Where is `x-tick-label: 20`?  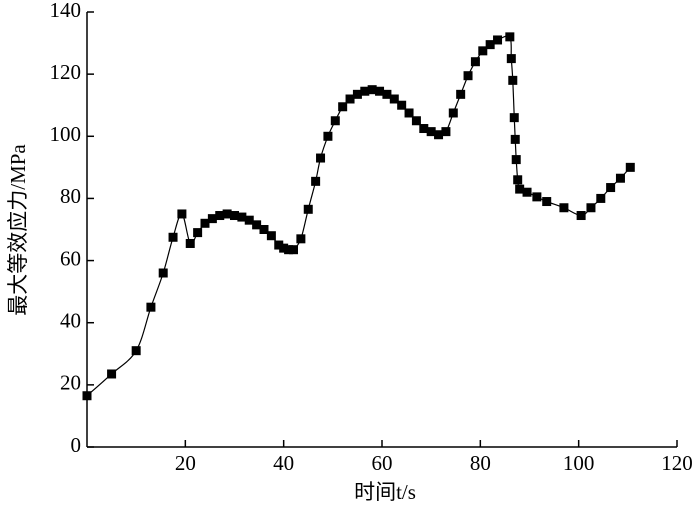
x-tick-label: 20 is located at coordinates (185, 463).